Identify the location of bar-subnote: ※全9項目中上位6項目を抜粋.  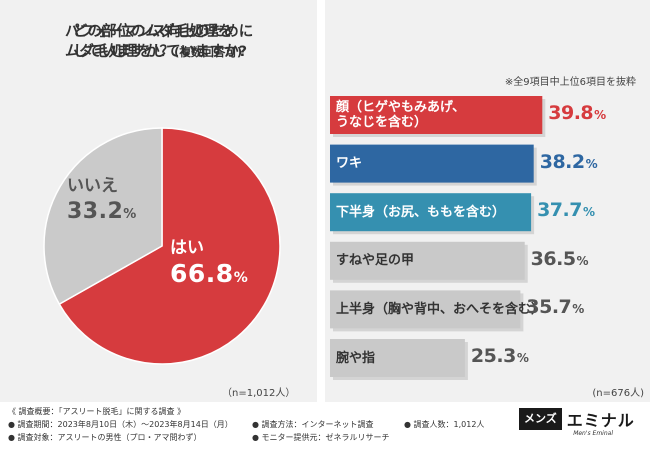
(570, 82).